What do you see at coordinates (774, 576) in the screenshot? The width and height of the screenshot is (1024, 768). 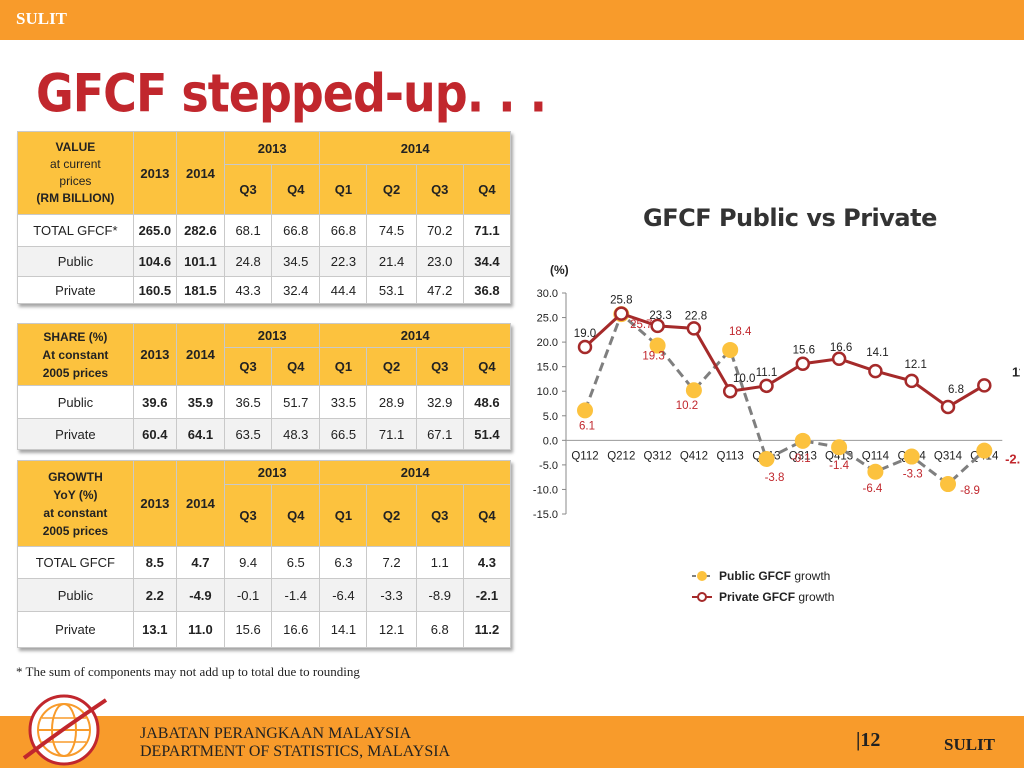 I see `legend-public-label: Public GFCF growth` at bounding box center [774, 576].